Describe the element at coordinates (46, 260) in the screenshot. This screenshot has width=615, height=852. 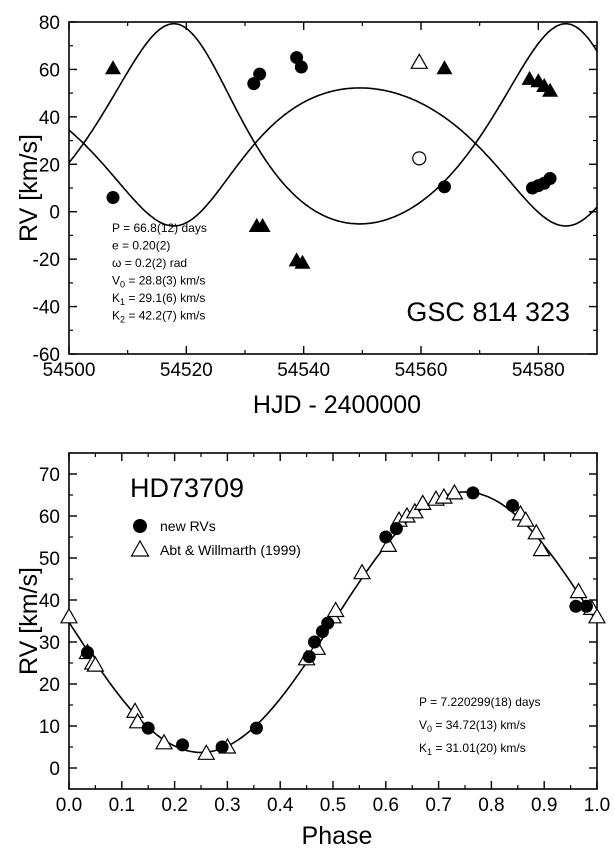
I see `y-tick-label: -20` at that location.